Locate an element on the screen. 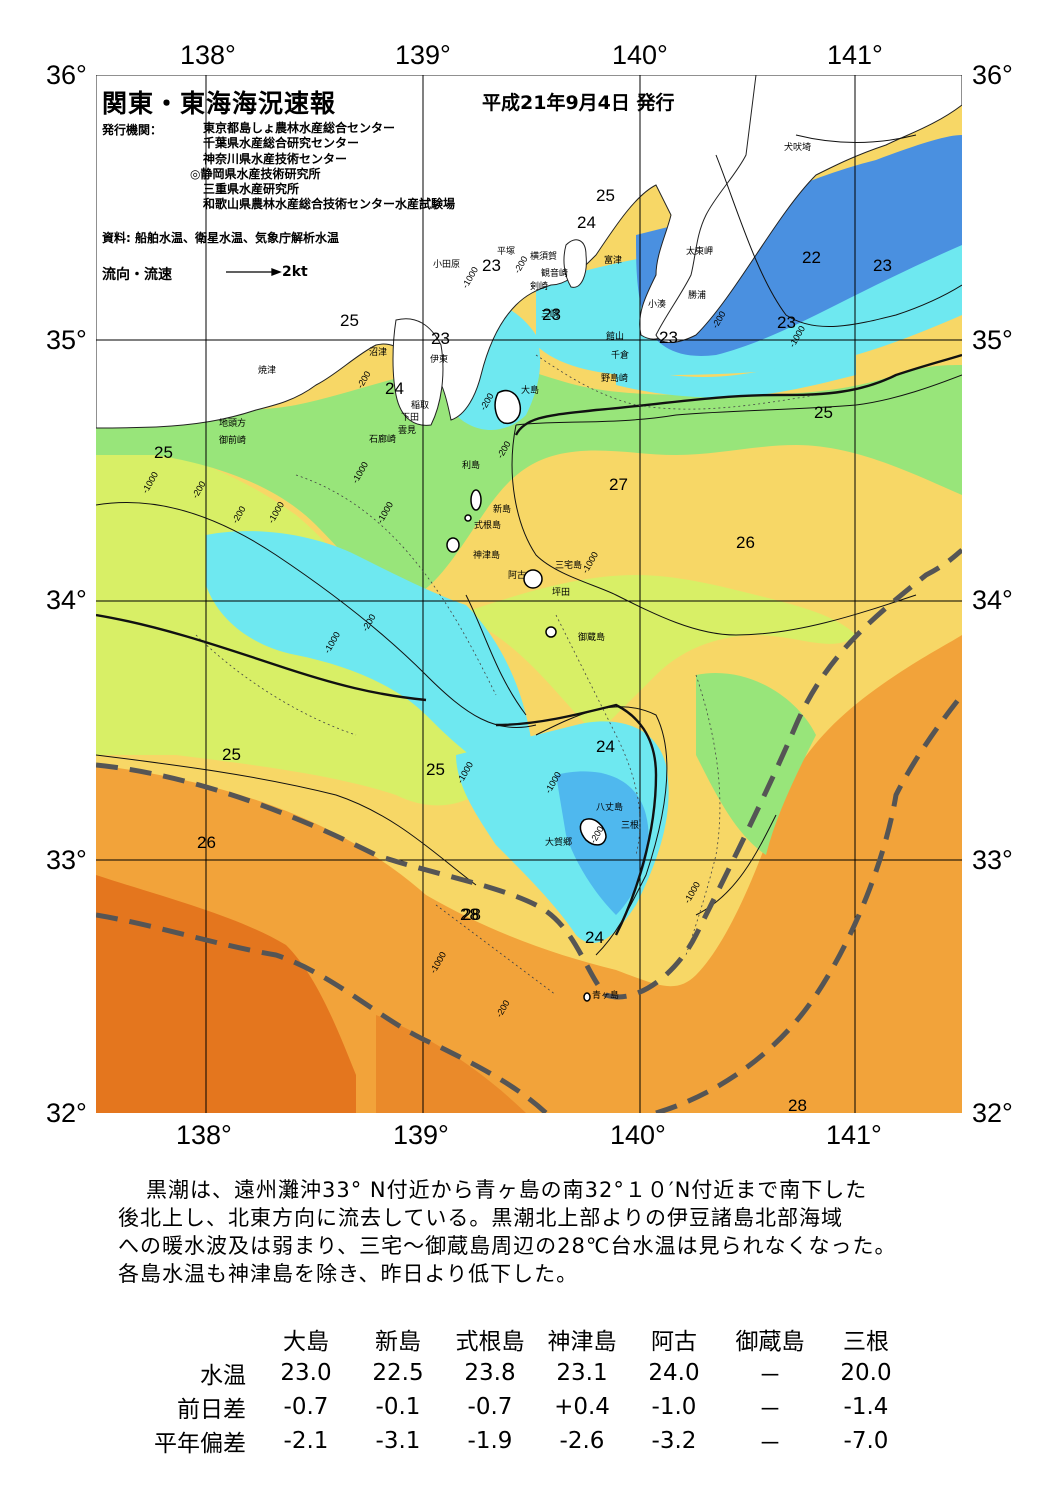 The width and height of the screenshot is (1064, 1503). table-cell: -3.2 is located at coordinates (674, 1441).